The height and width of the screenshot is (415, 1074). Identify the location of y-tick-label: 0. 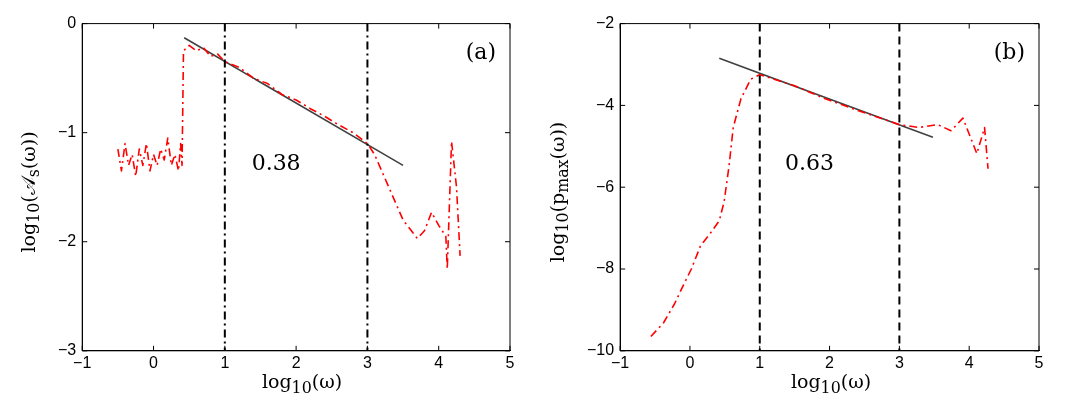
(72, 23).